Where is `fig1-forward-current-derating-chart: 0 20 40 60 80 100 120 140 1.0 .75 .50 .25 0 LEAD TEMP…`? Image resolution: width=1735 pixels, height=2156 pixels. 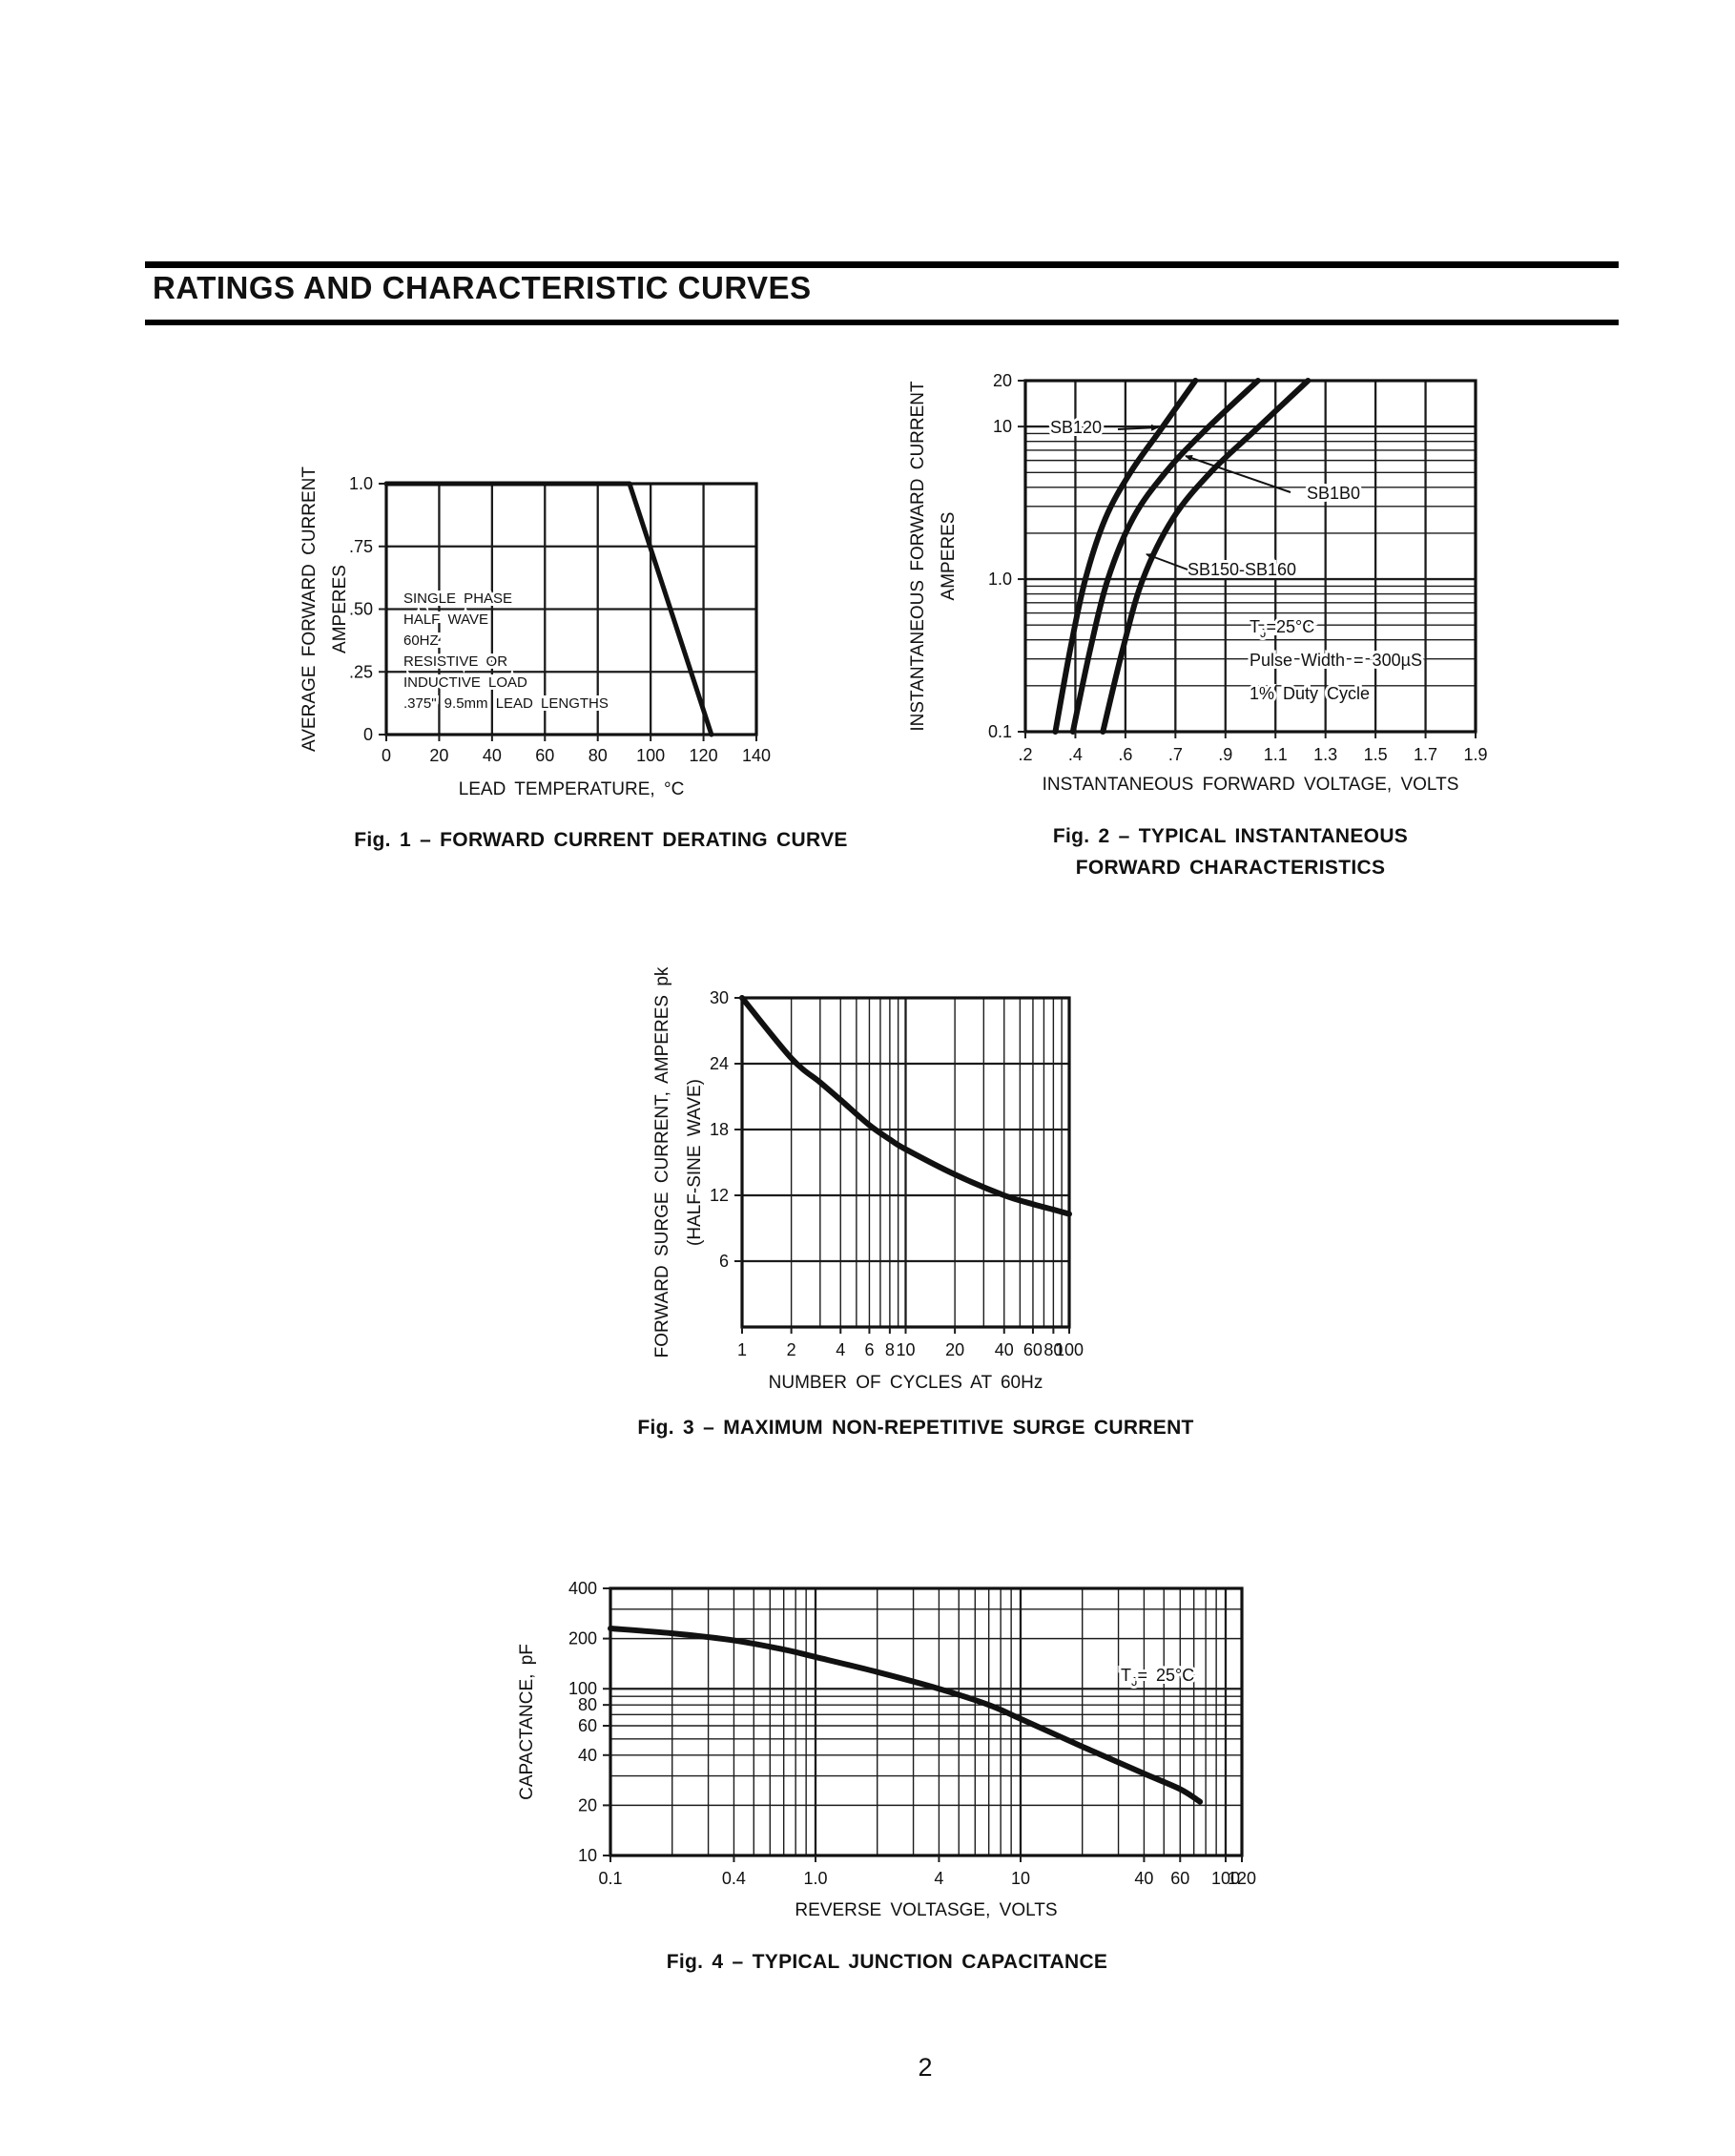
fig1-forward-current-derating-chart: 0 20 40 60 80 100 120 140 1.0 .75 .50 .25 0 LEAD TEMP… is located at coordinates (601, 624).